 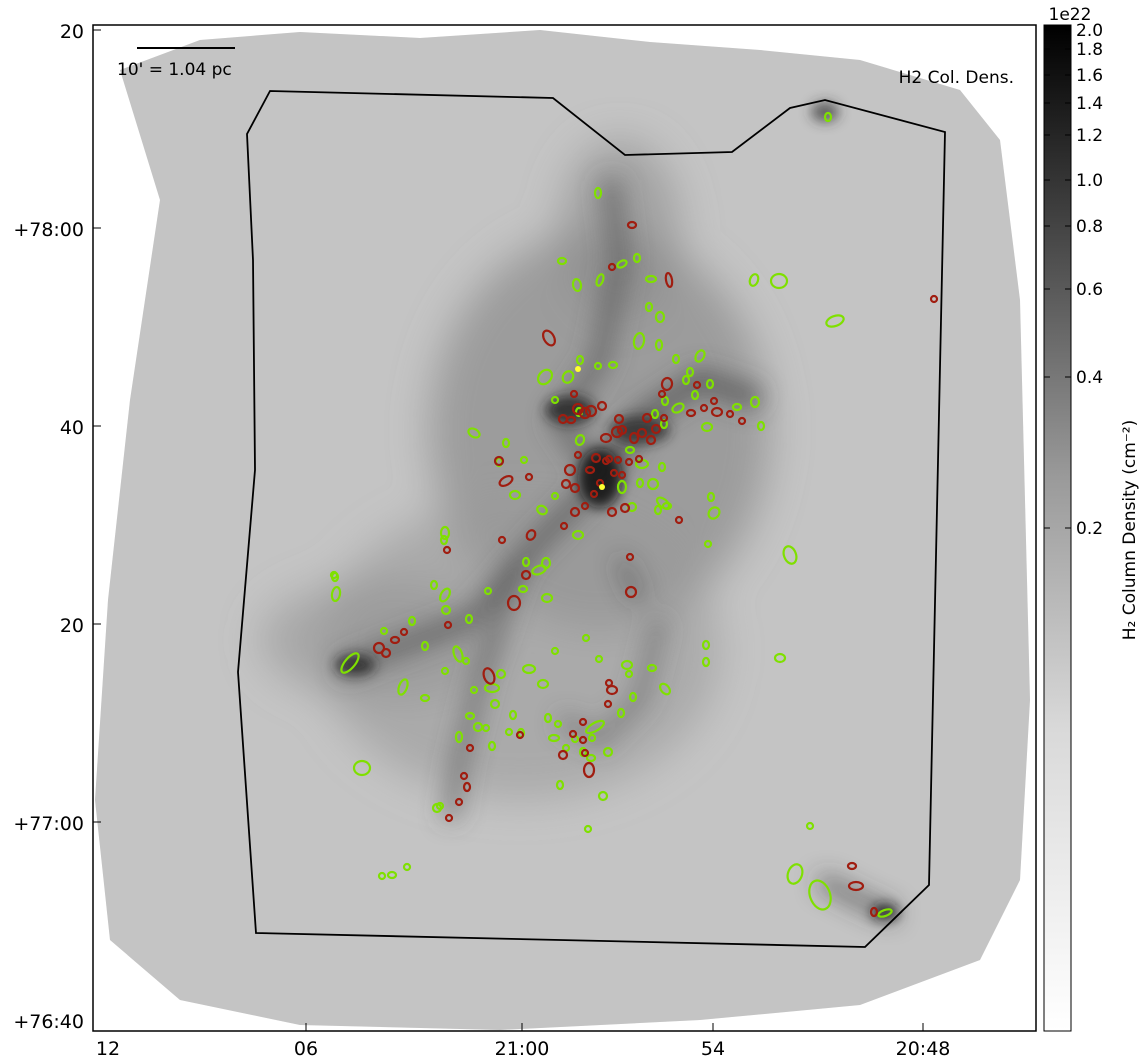 I want to click on x-axis: 12 06 21:00 54 20:48, so click(x=523, y=1041).